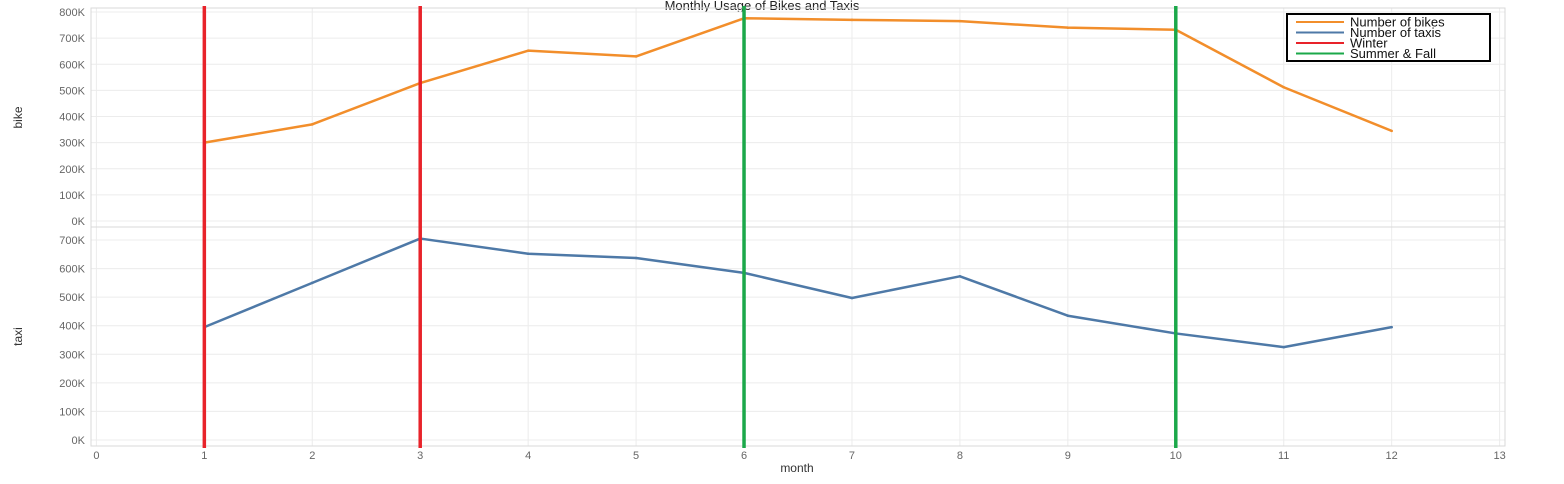  Describe the element at coordinates (96, 456) in the screenshot. I see `x-tick-label: 0` at that location.